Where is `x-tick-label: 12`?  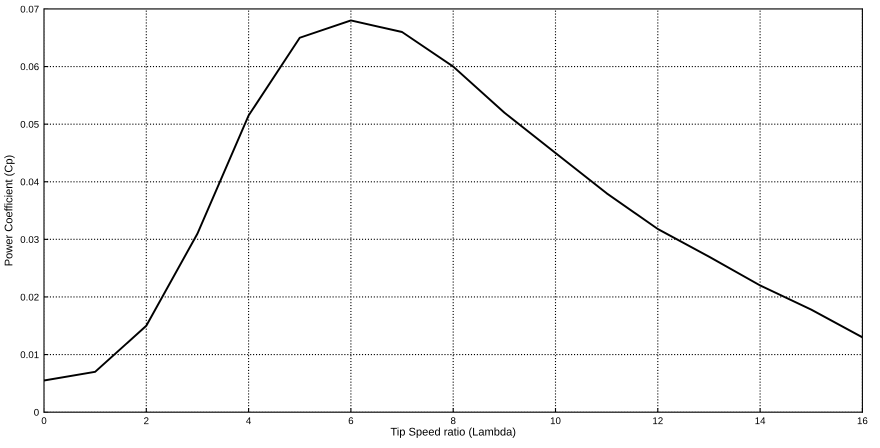
x-tick-label: 12 is located at coordinates (658, 420).